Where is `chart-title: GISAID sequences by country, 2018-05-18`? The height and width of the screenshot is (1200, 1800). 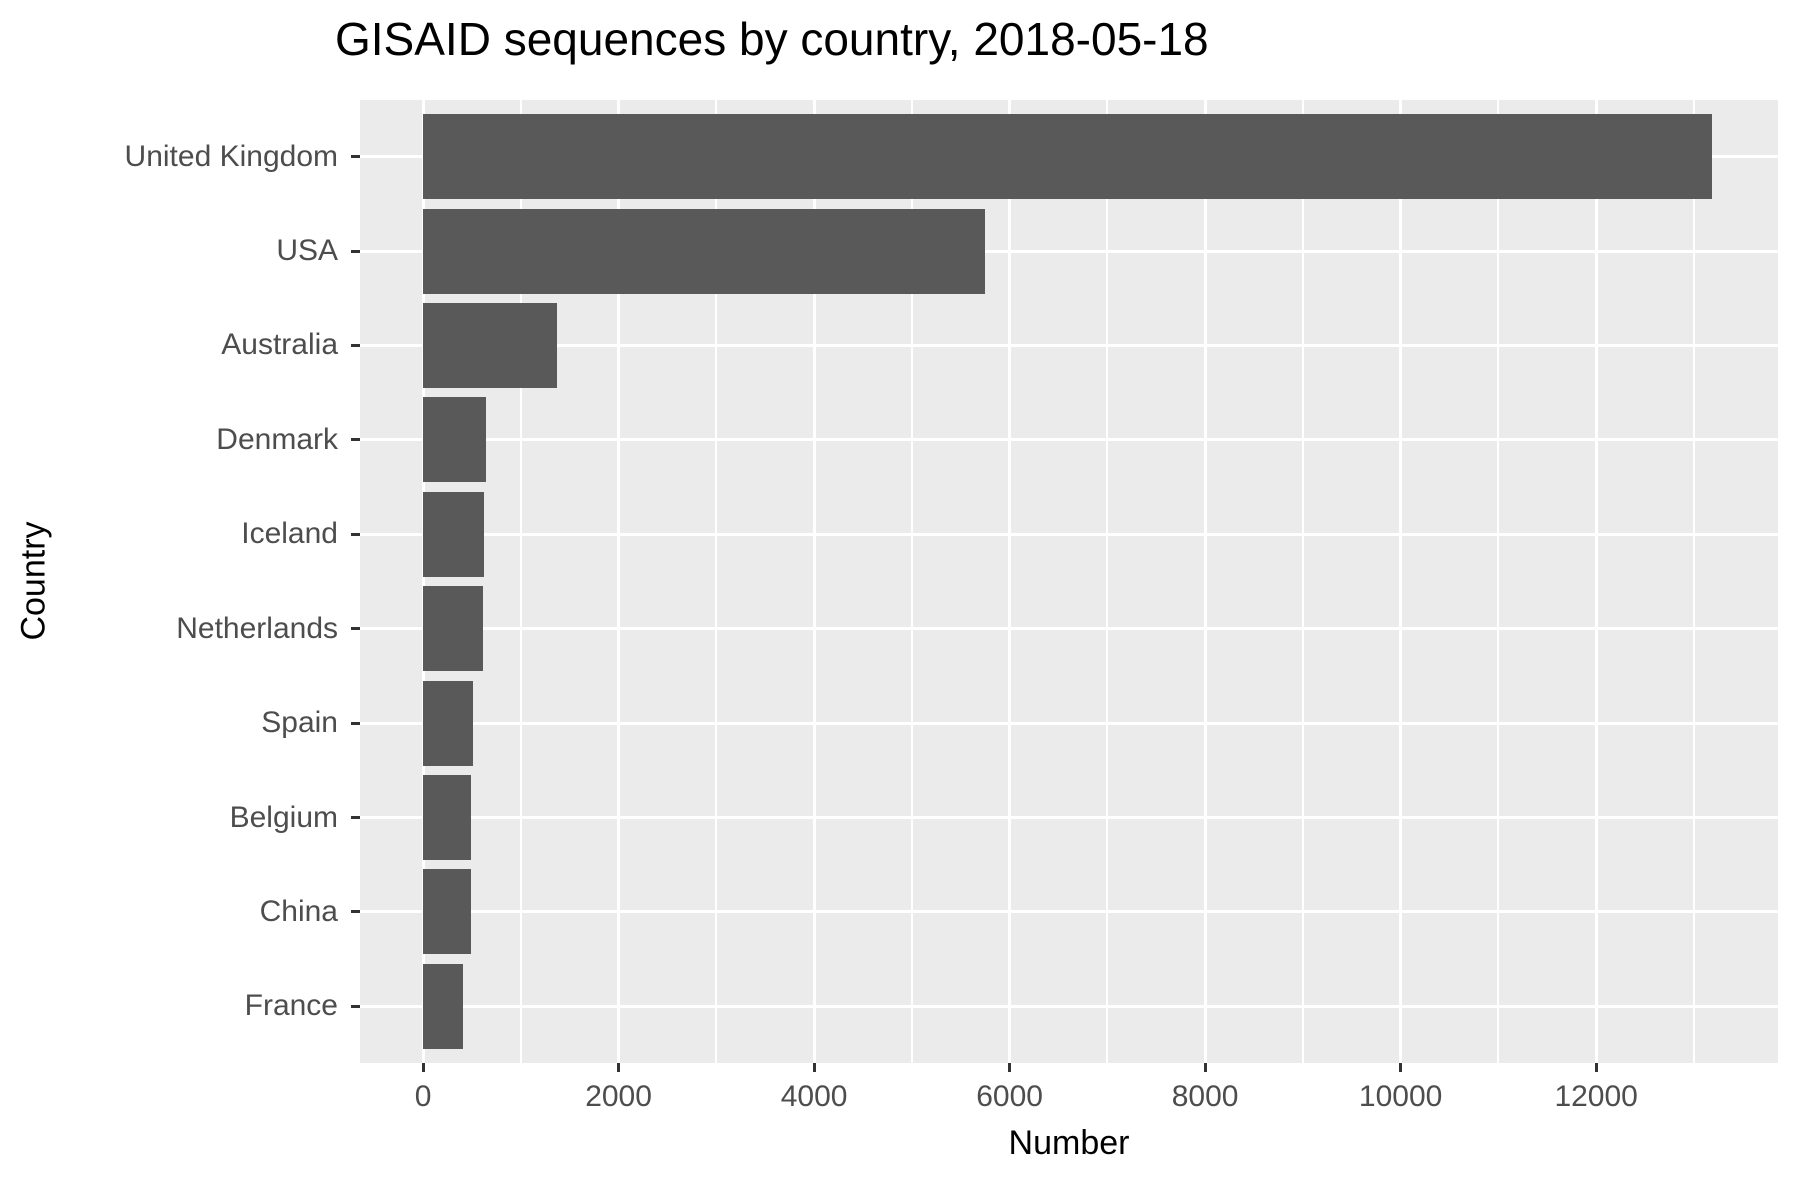
chart-title: GISAID sequences by country, 2018-05-18 is located at coordinates (772, 39).